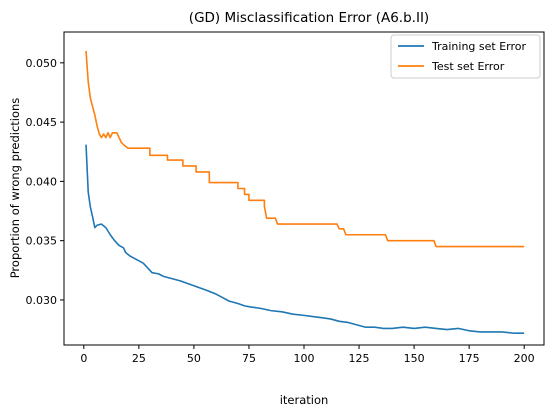 This screenshot has height=416, width=560. I want to click on x-tick-label: 200, so click(524, 358).